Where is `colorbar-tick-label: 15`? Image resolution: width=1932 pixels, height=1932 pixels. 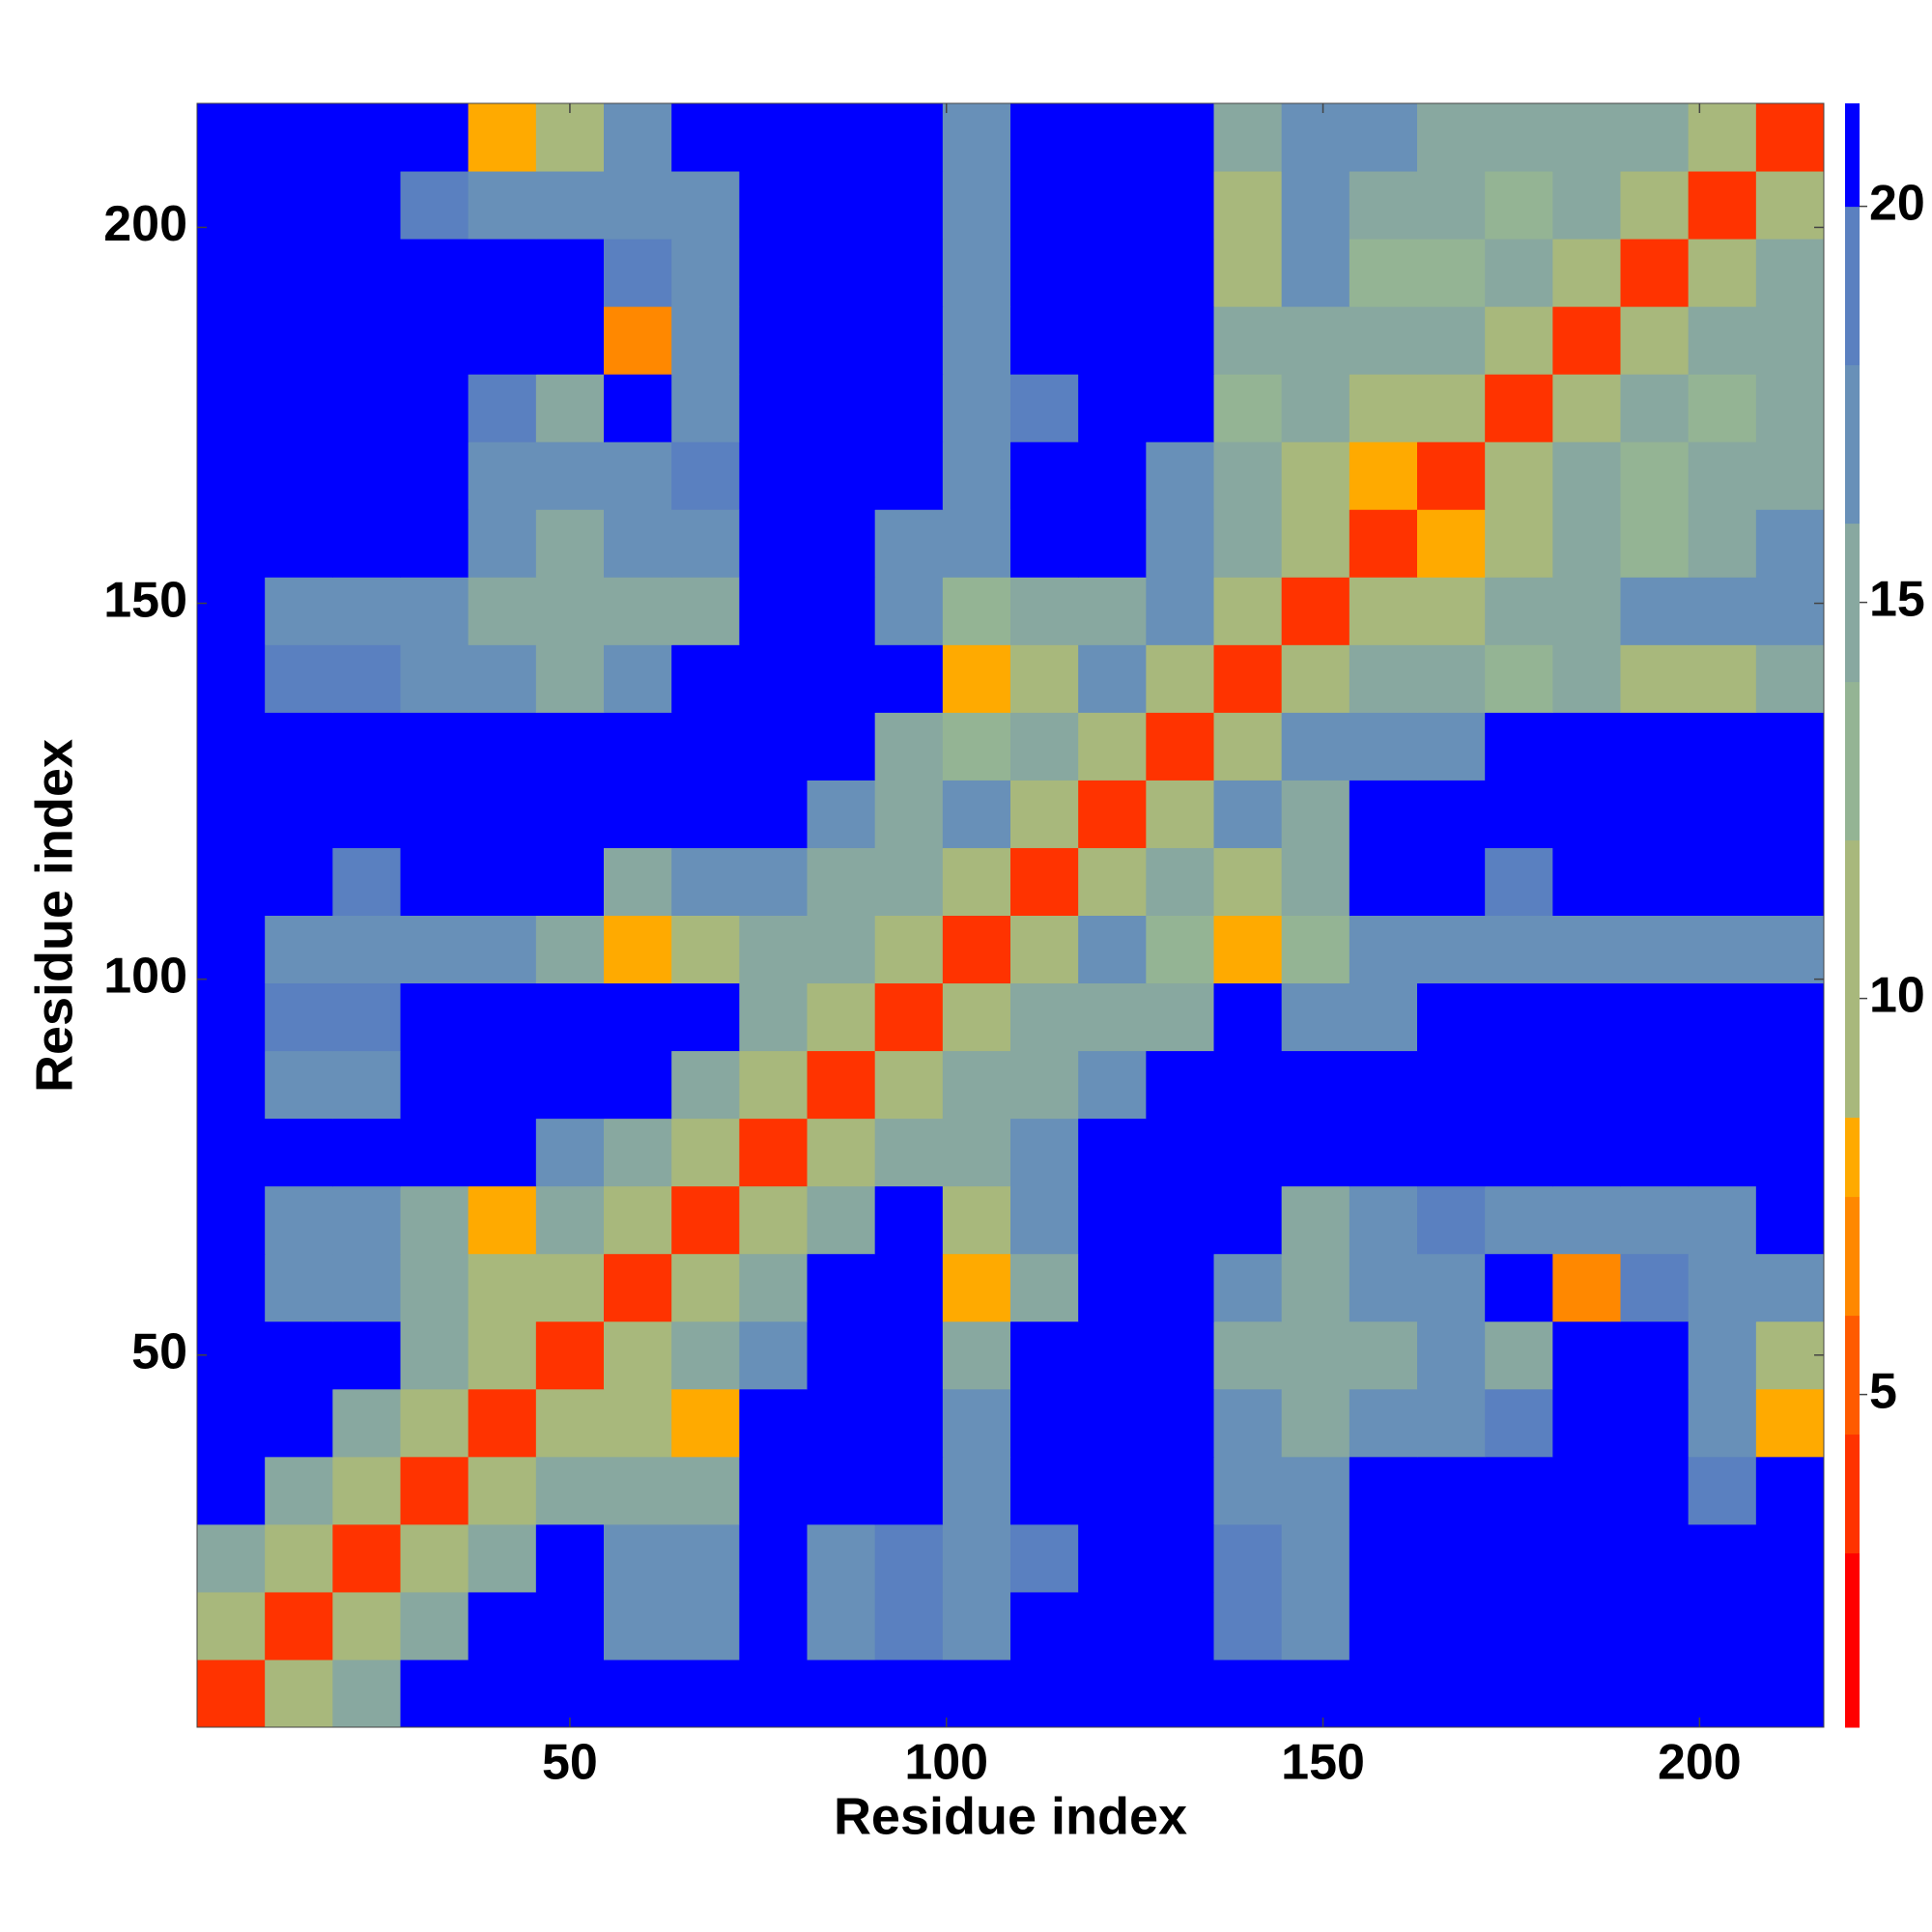
colorbar-tick-label: 15 is located at coordinates (1897, 599).